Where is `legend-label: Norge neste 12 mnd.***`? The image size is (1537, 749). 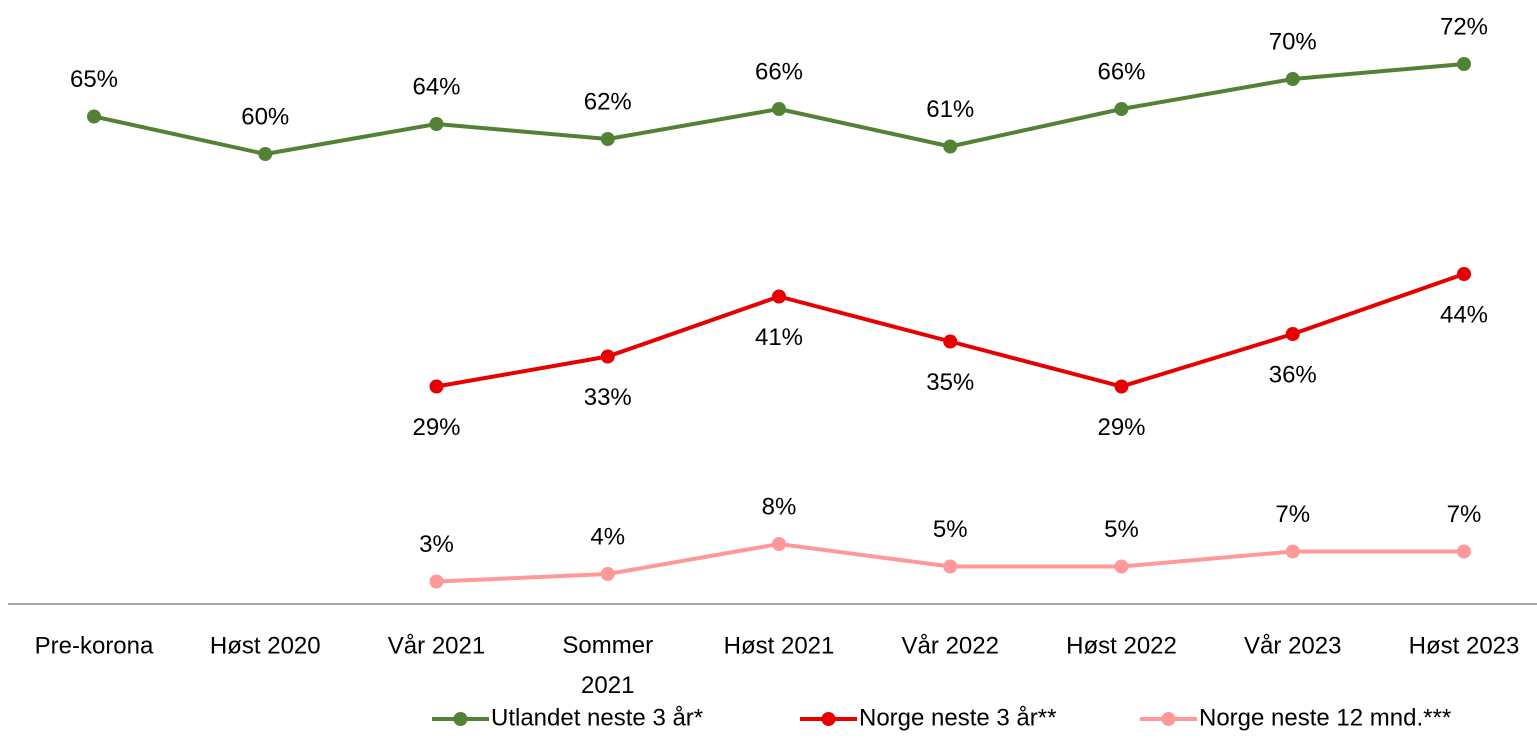
legend-label: Norge neste 12 mnd.*** is located at coordinates (1325, 717).